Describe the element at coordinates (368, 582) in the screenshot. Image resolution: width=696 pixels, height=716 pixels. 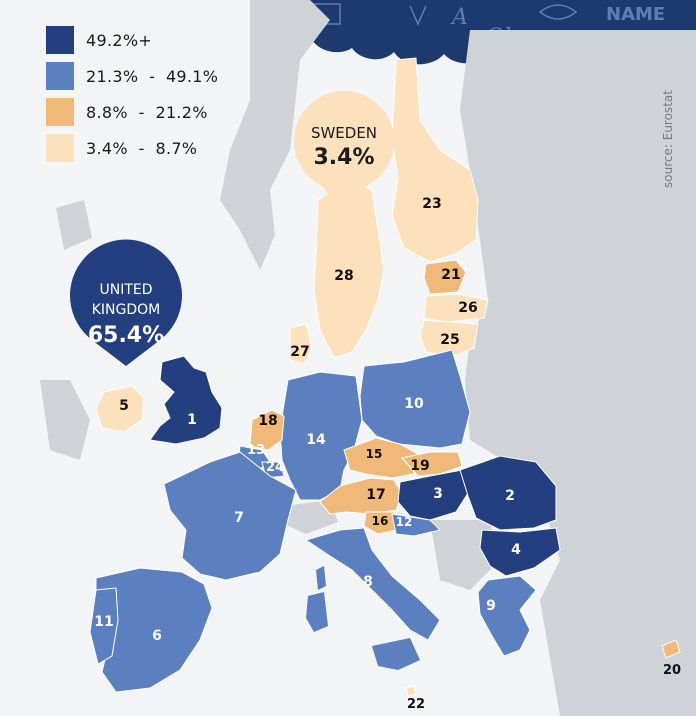
I see `region-label-8: 8` at that location.